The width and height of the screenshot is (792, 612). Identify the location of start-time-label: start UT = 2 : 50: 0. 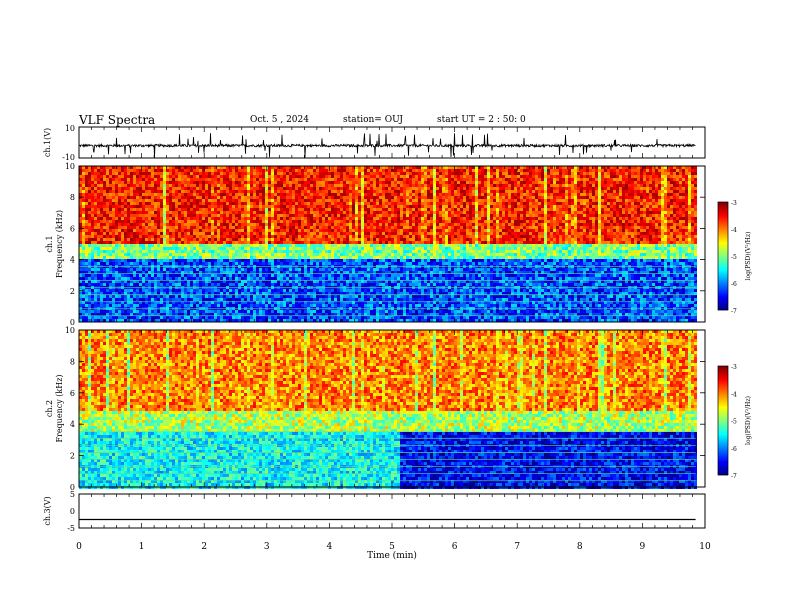
(481, 120).